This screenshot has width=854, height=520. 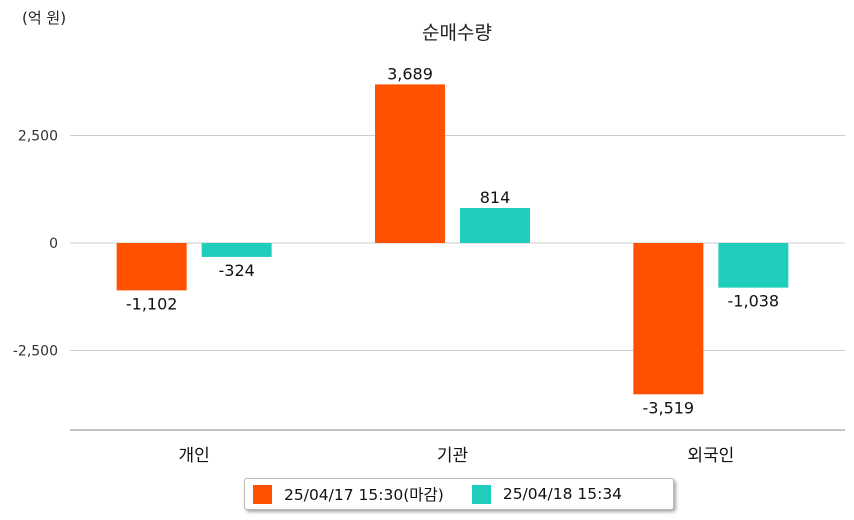 I want to click on legend: 25/04/17 15:30(마감) 25/04/18 15:34, so click(x=459, y=494).